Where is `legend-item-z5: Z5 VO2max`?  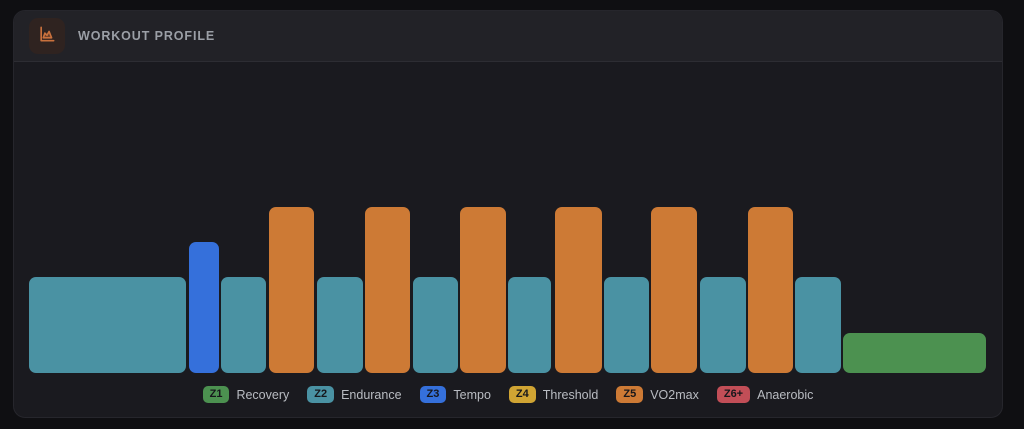 legend-item-z5: Z5 VO2max is located at coordinates (657, 395).